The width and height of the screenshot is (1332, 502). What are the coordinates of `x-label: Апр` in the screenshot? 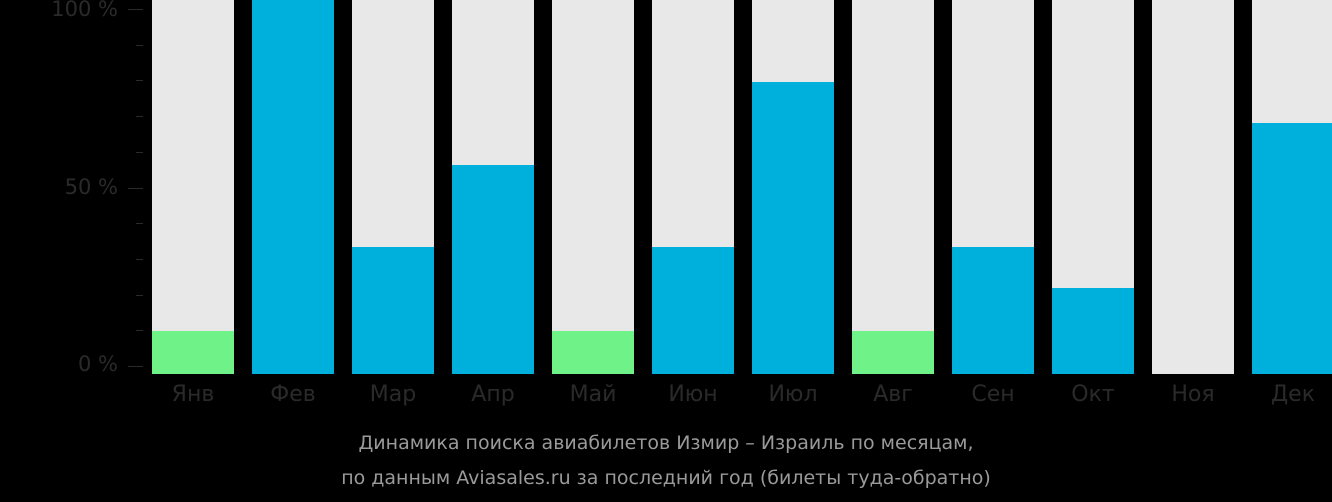 It's located at (493, 394).